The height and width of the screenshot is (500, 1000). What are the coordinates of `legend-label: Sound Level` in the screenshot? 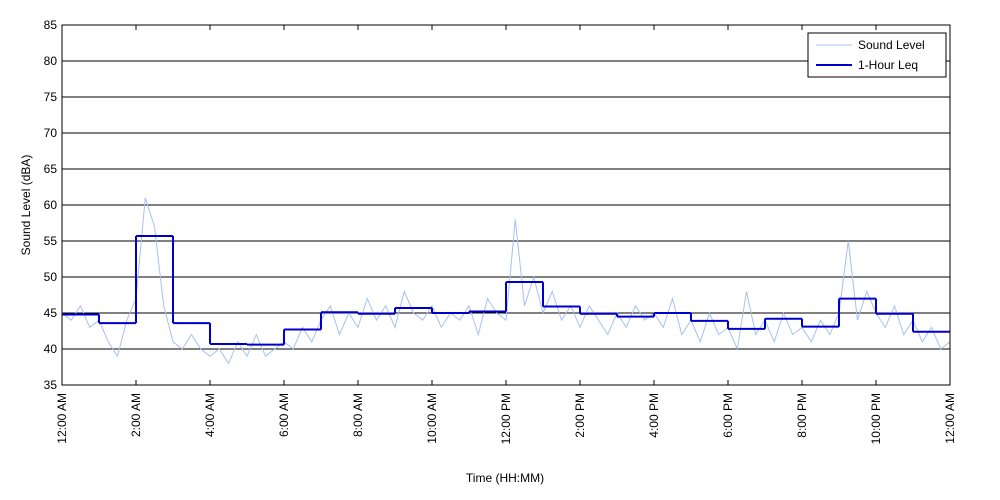 It's located at (891, 45).